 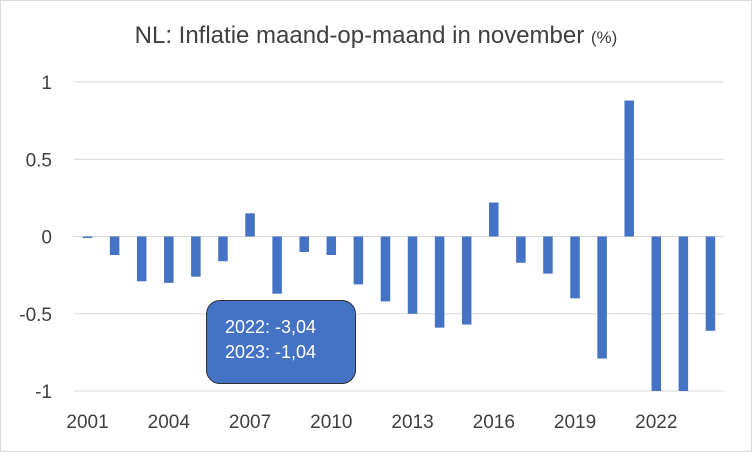 What do you see at coordinates (250, 225) in the screenshot?
I see `bar-2007` at bounding box center [250, 225].